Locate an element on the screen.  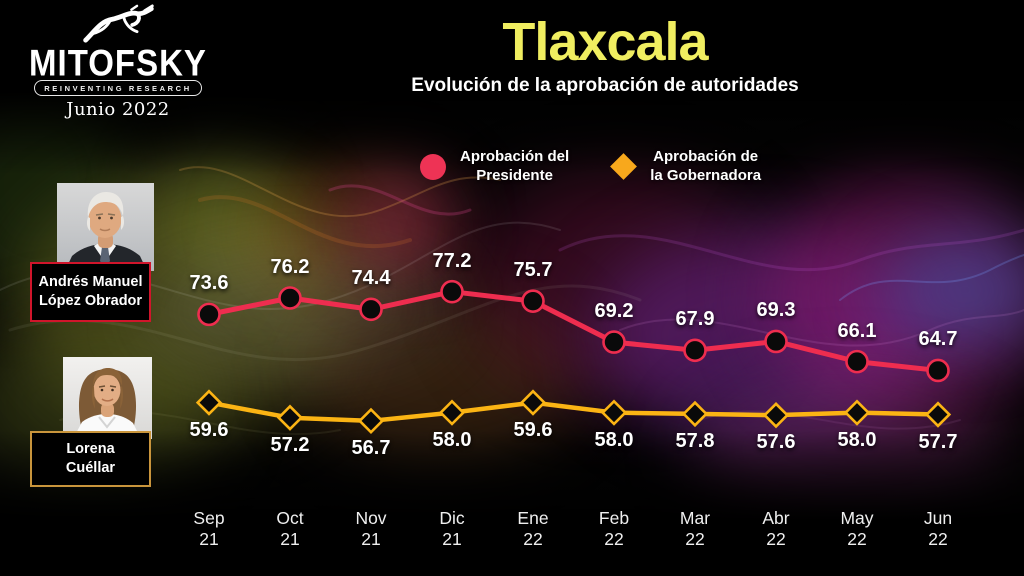
gobernadora-photo is located at coordinates (107, 398).